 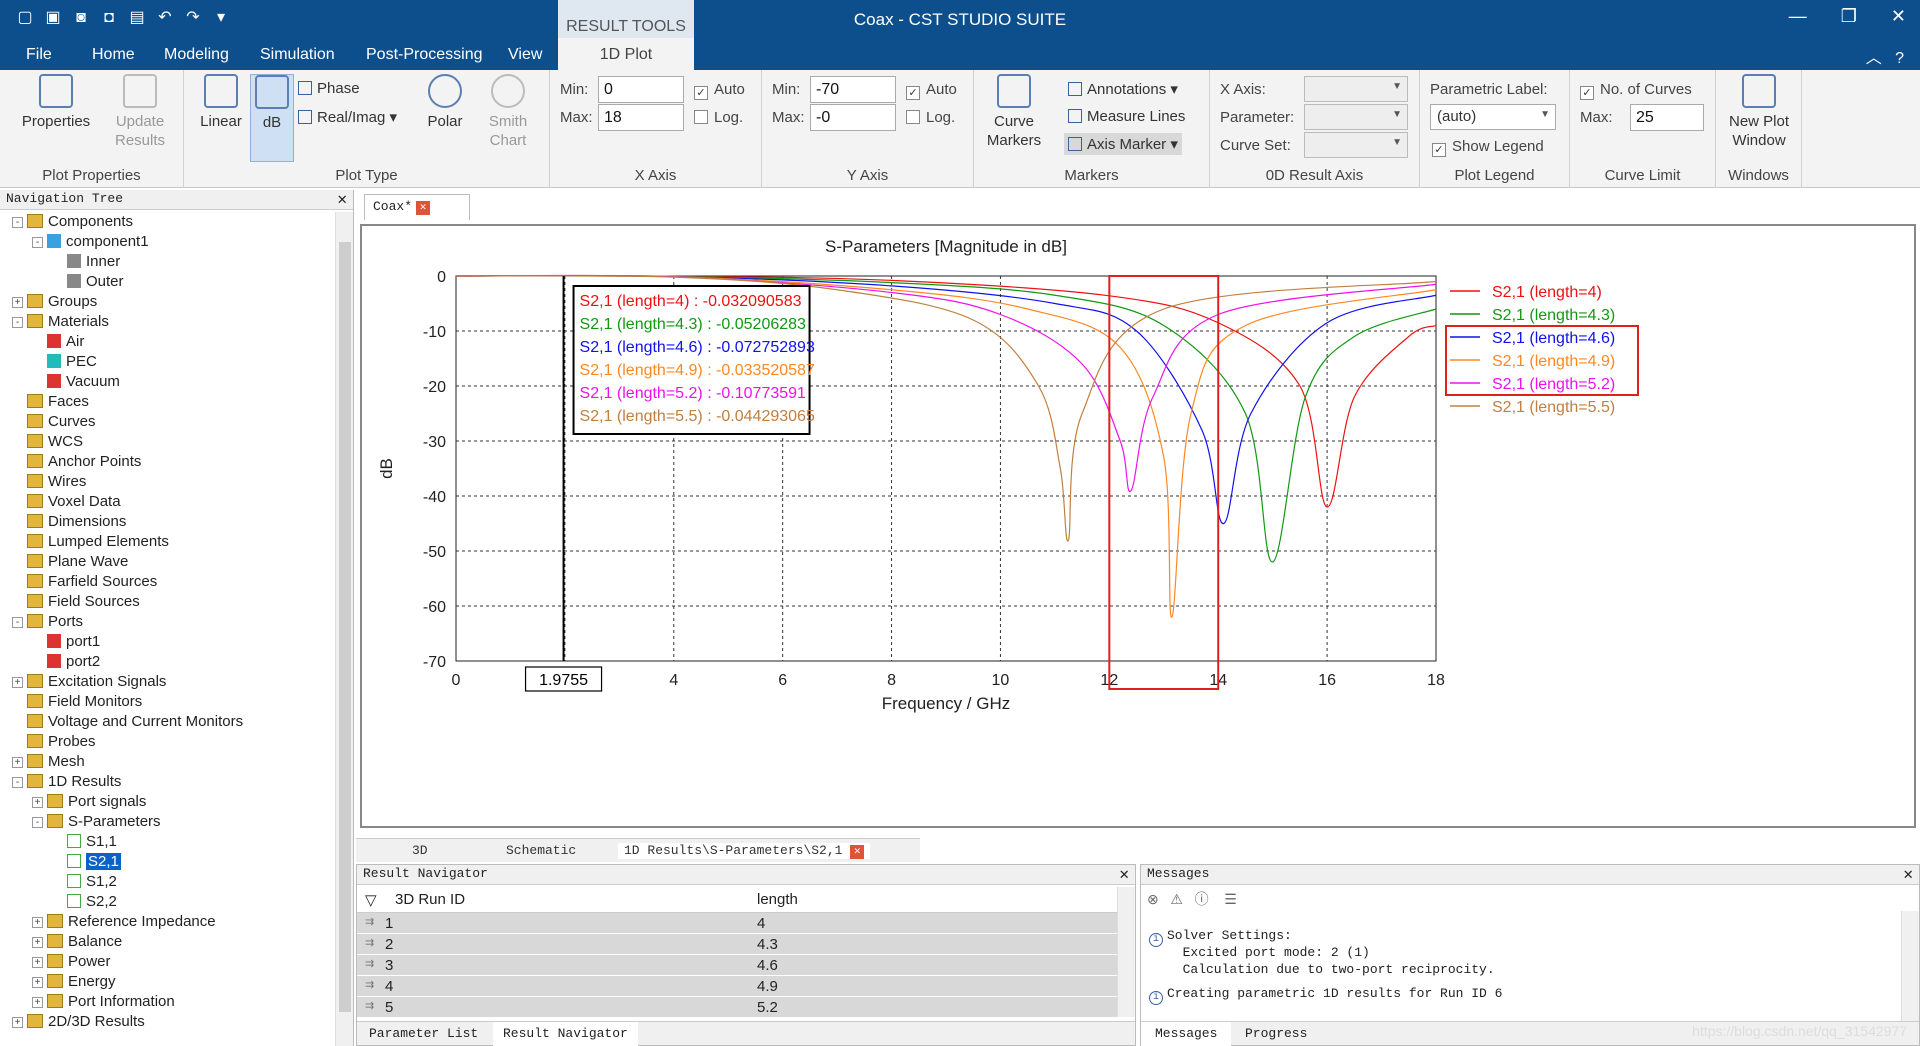 What do you see at coordinates (525, 54) in the screenshot?
I see `tab-view: View` at bounding box center [525, 54].